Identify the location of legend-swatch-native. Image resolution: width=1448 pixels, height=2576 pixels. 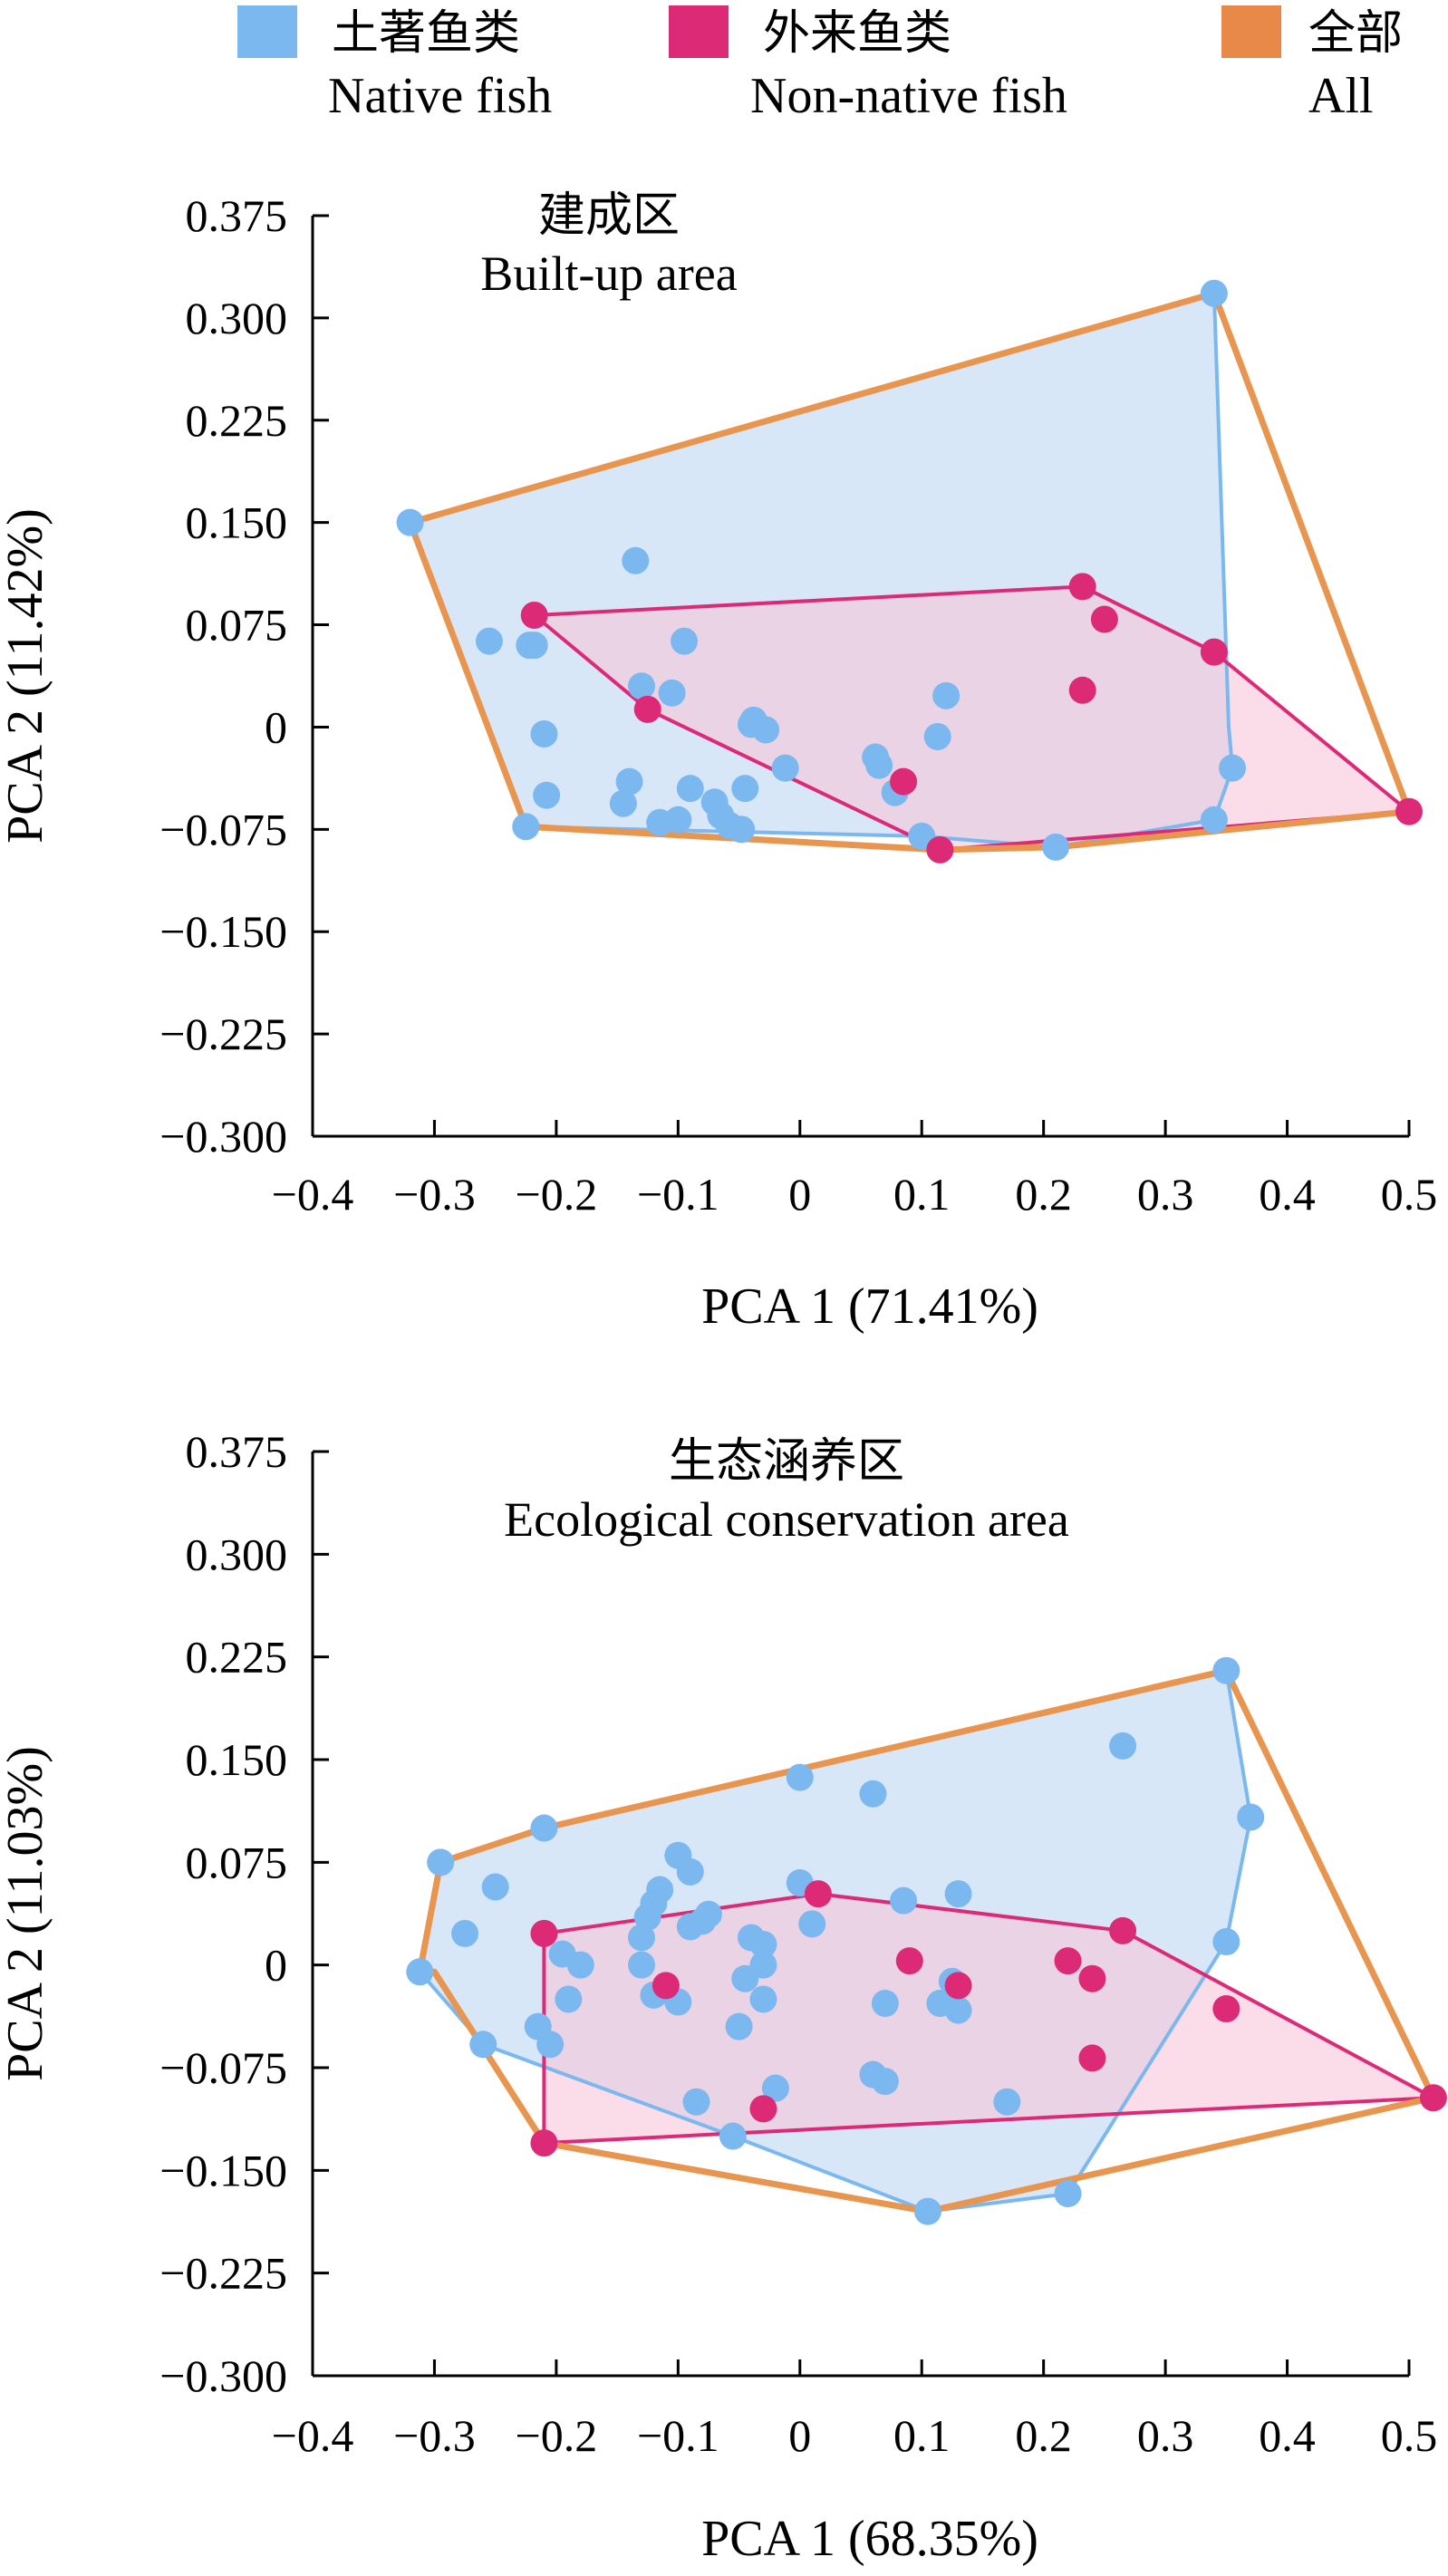
(267, 31).